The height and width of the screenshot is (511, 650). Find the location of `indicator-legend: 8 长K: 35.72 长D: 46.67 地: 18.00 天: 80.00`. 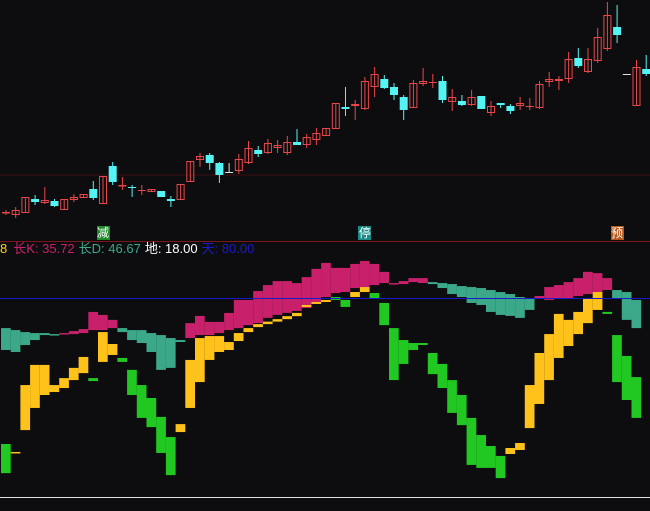

indicator-legend: 8 长K: 35.72 长D: 46.67 地: 18.00 天: 80.00 is located at coordinates (129, 249).